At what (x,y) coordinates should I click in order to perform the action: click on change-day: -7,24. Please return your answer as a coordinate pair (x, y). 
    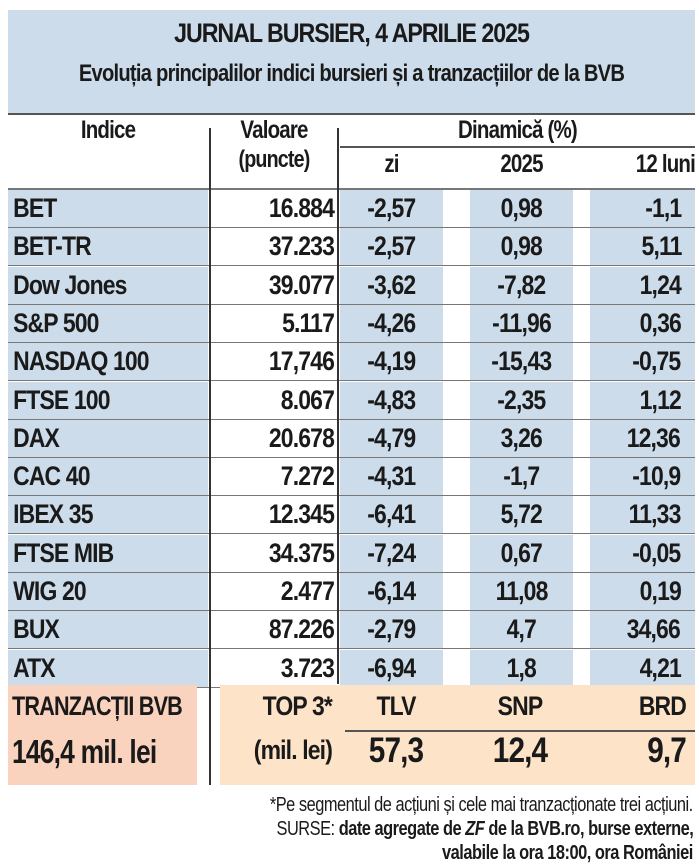
    Looking at the image, I should click on (391, 552).